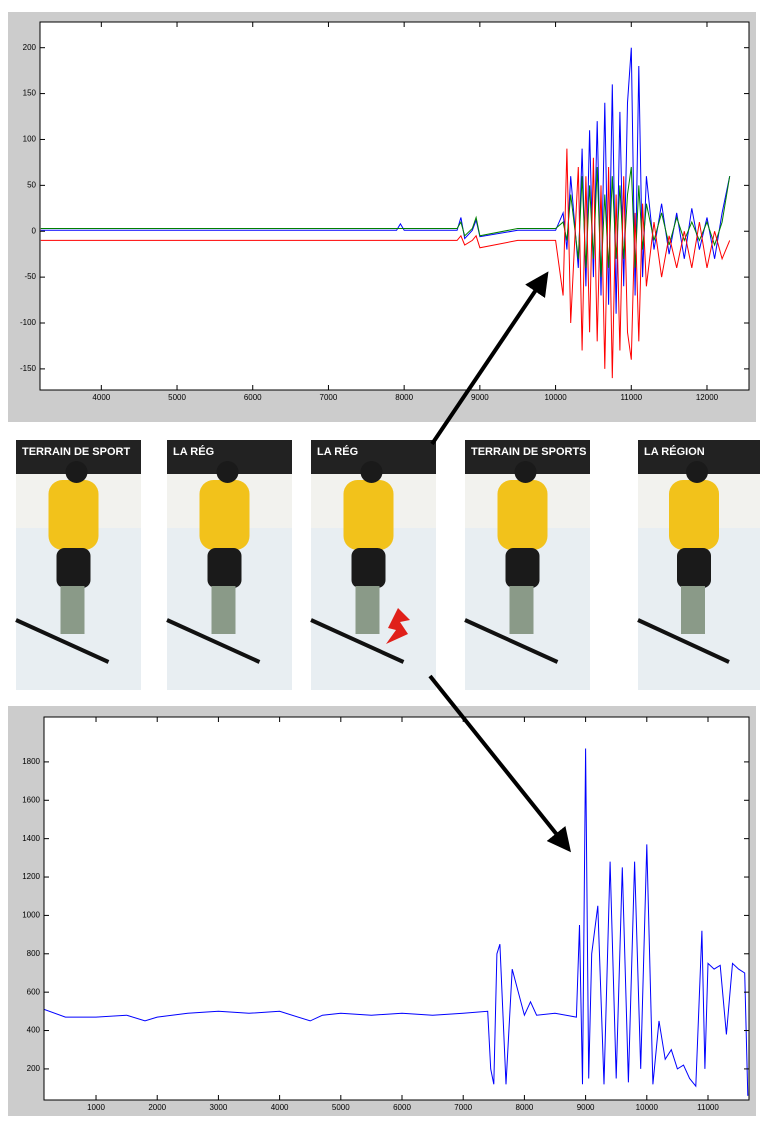 The height and width of the screenshot is (1129, 760). Describe the element at coordinates (398, 626) in the screenshot. I see `impact-icon` at that location.